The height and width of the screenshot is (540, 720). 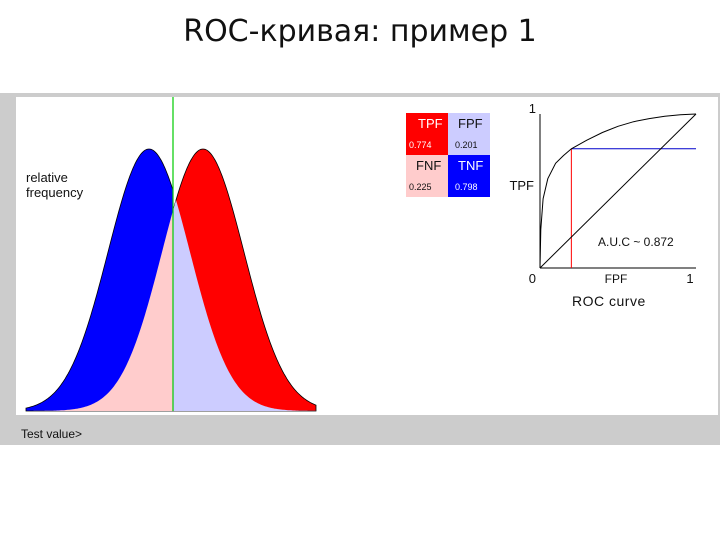 I want to click on tpf-label: TPF, so click(x=430, y=123).